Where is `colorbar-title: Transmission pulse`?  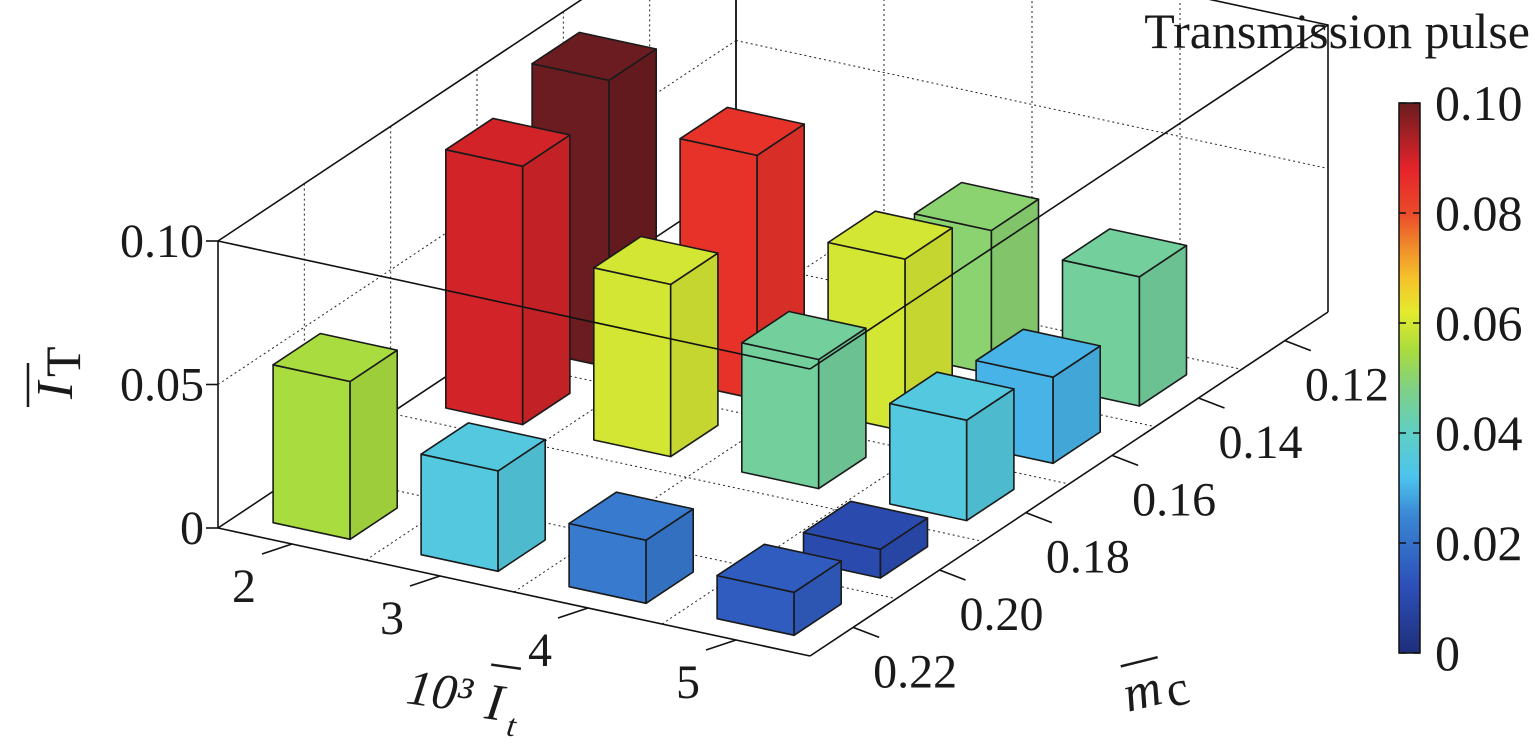
colorbar-title: Transmission pulse is located at coordinates (1337, 31).